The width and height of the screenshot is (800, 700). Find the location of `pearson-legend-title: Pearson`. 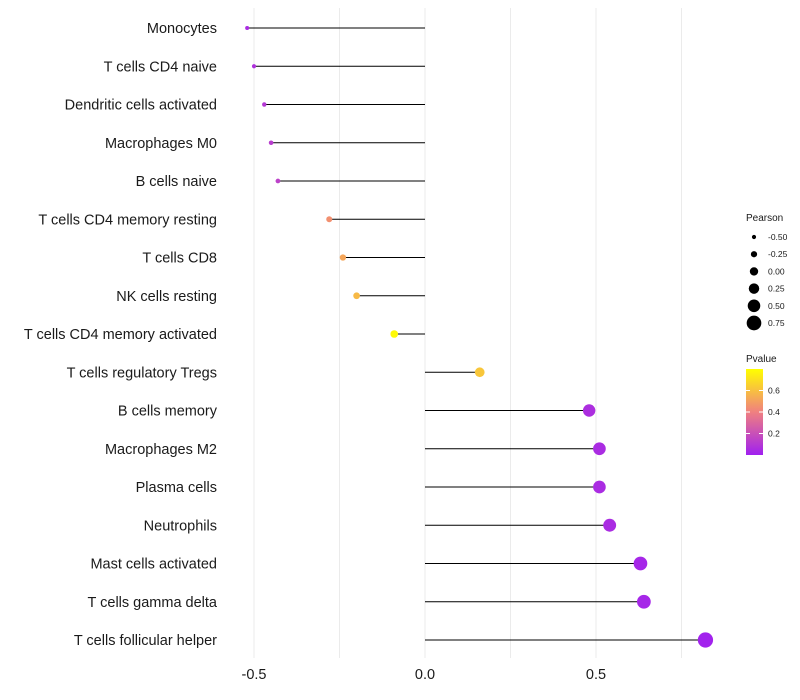

pearson-legend-title: Pearson is located at coordinates (764, 218).